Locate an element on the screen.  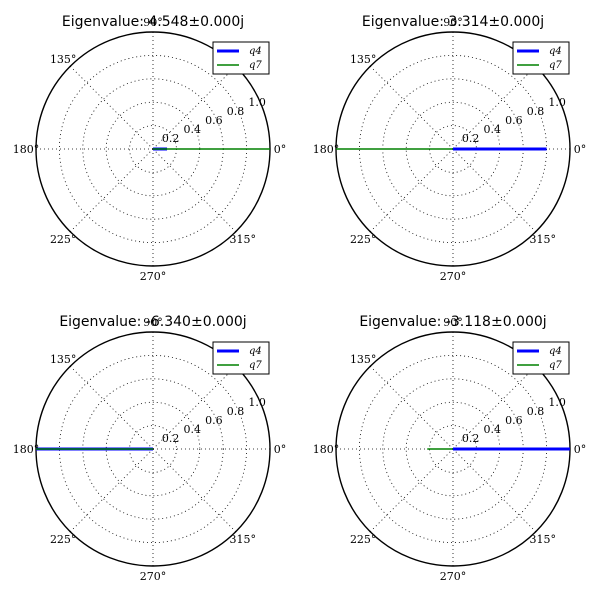
subplot-title: Eigenvalue: 3.314±0.000j is located at coordinates (453, 22).